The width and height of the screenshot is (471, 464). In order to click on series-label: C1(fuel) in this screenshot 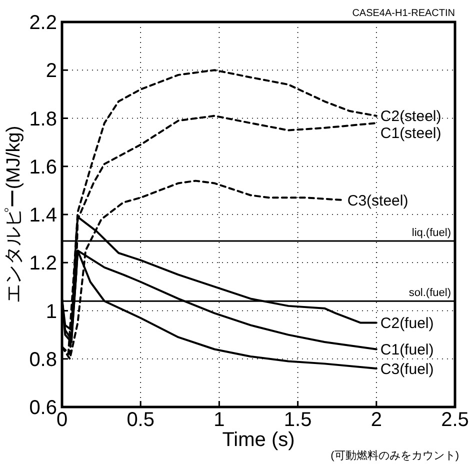, I will do `click(407, 350)`.